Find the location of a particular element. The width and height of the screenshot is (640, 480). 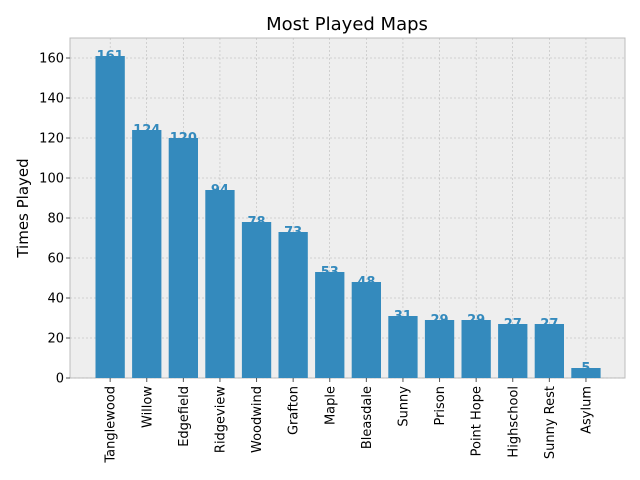

bar-willow is located at coordinates (147, 254).